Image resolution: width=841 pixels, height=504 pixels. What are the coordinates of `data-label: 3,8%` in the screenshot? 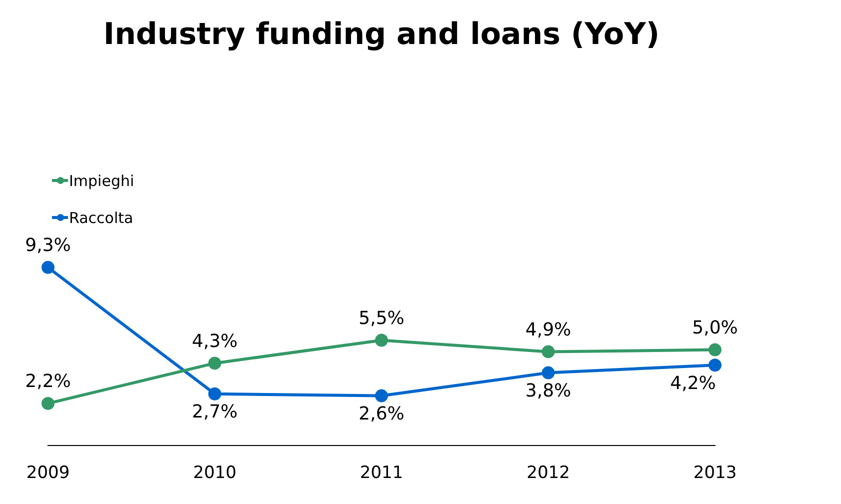 It's located at (548, 391).